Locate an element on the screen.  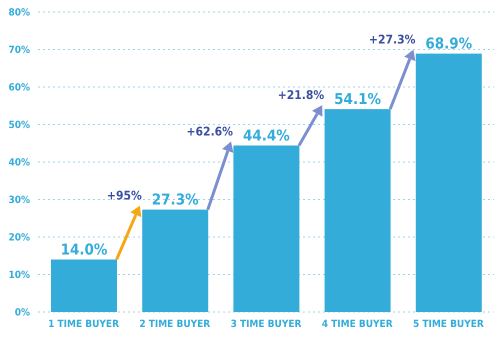
y-tick-label: 20% is located at coordinates (19, 238).